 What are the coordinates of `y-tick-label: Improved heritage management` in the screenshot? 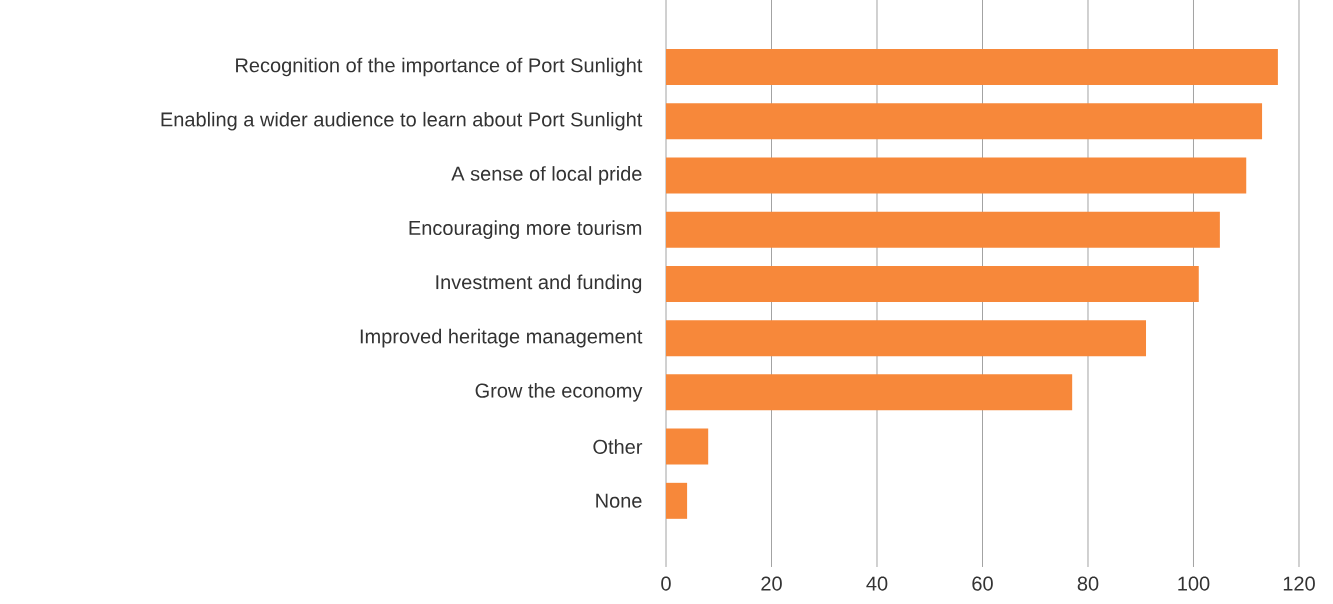 It's located at (501, 338).